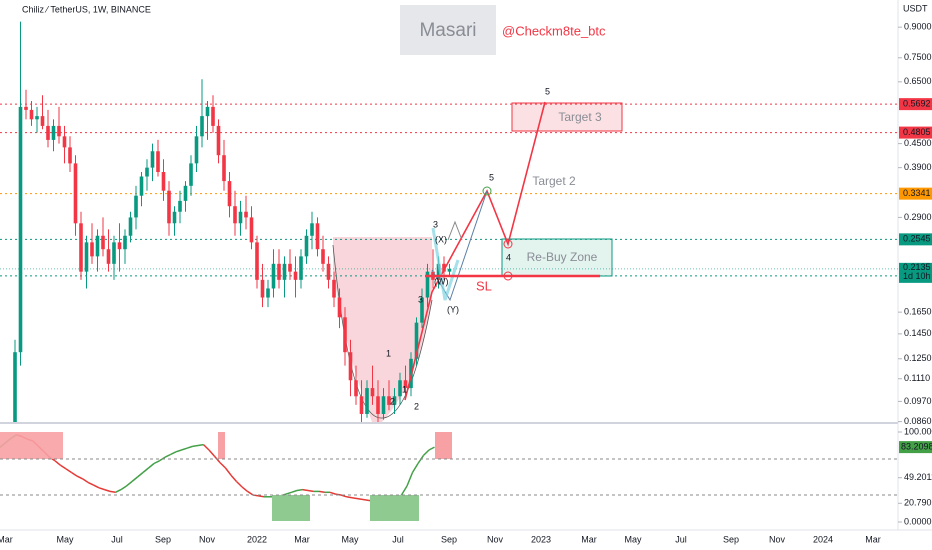 The width and height of the screenshot is (932, 550). What do you see at coordinates (918, 333) in the screenshot?
I see `y-tick-label: 0.1450` at bounding box center [918, 333].